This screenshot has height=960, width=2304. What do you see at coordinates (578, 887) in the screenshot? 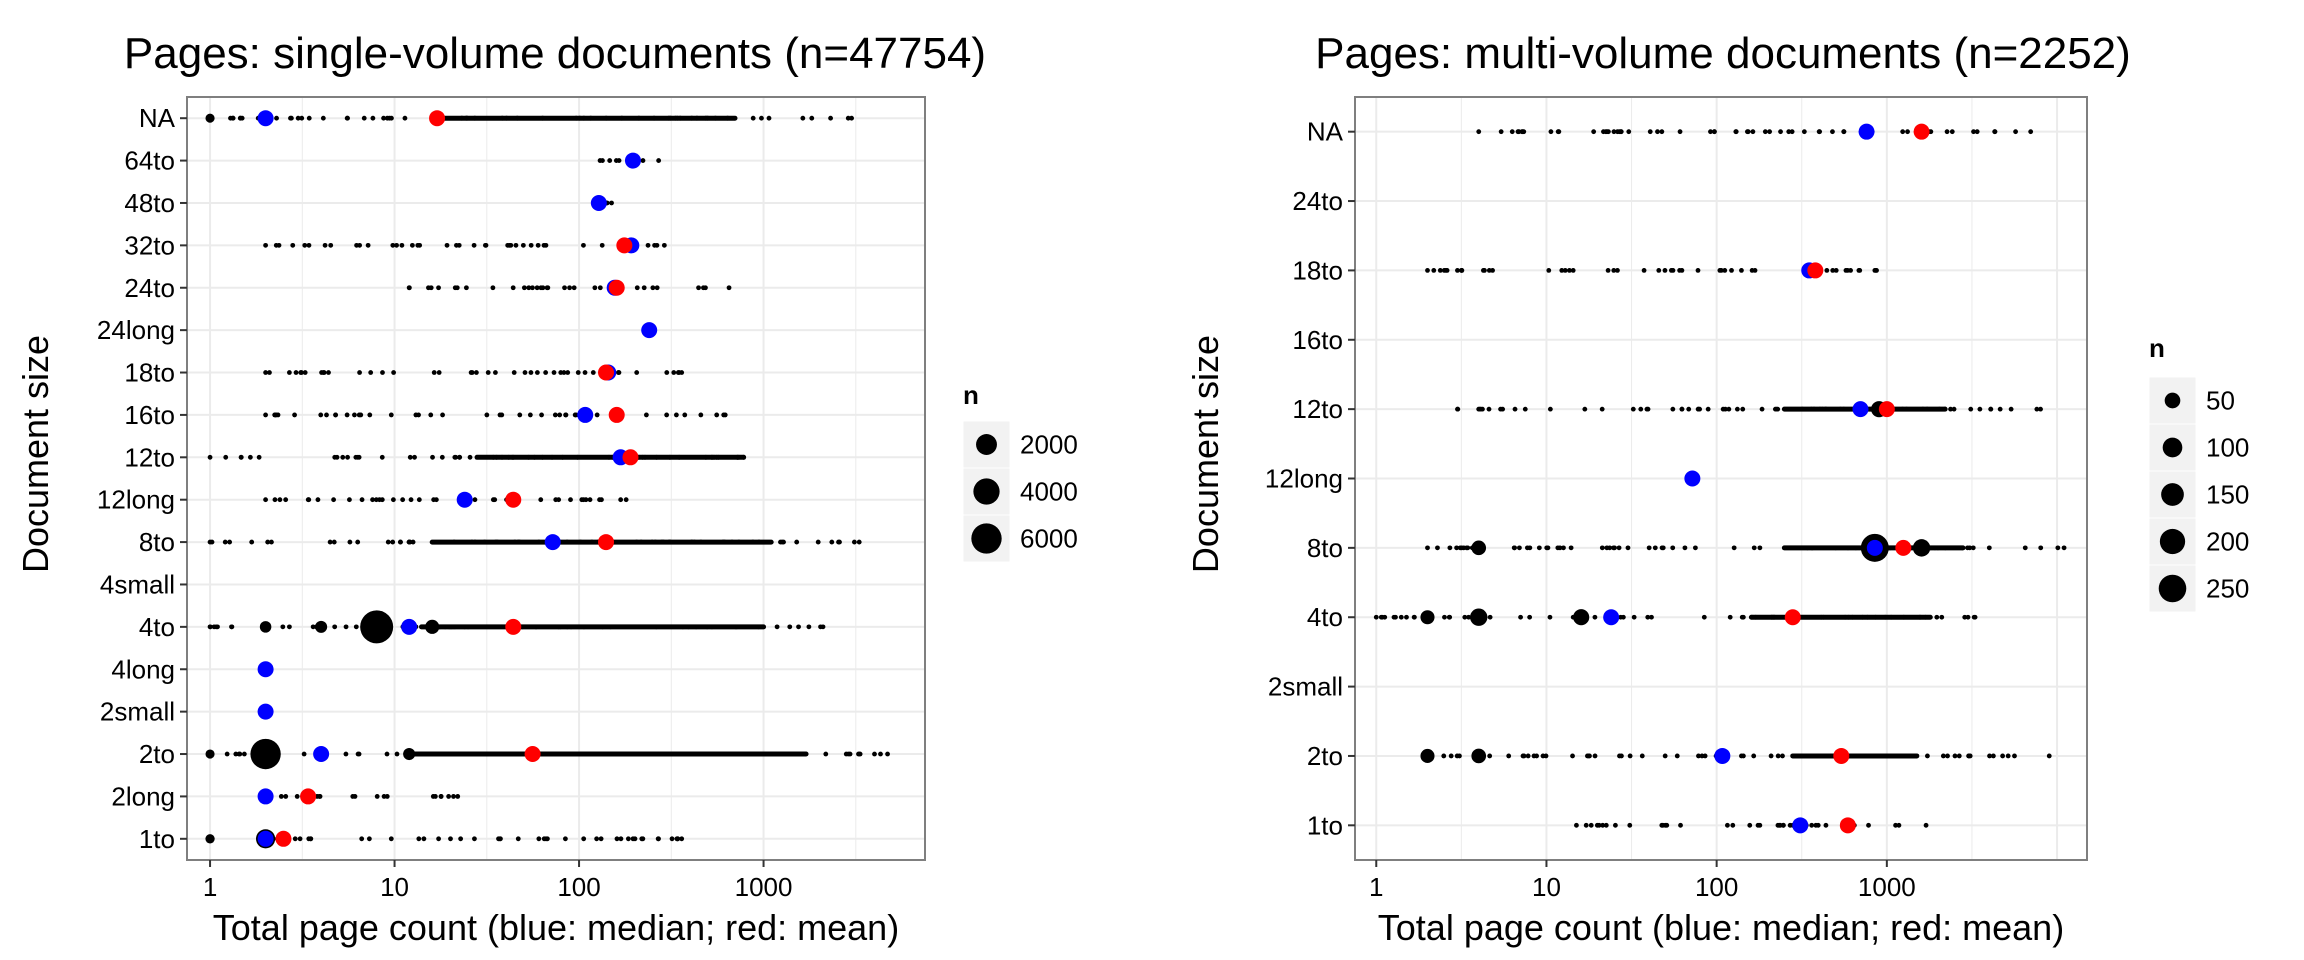
I see `x-tick-label: 100` at bounding box center [578, 887].